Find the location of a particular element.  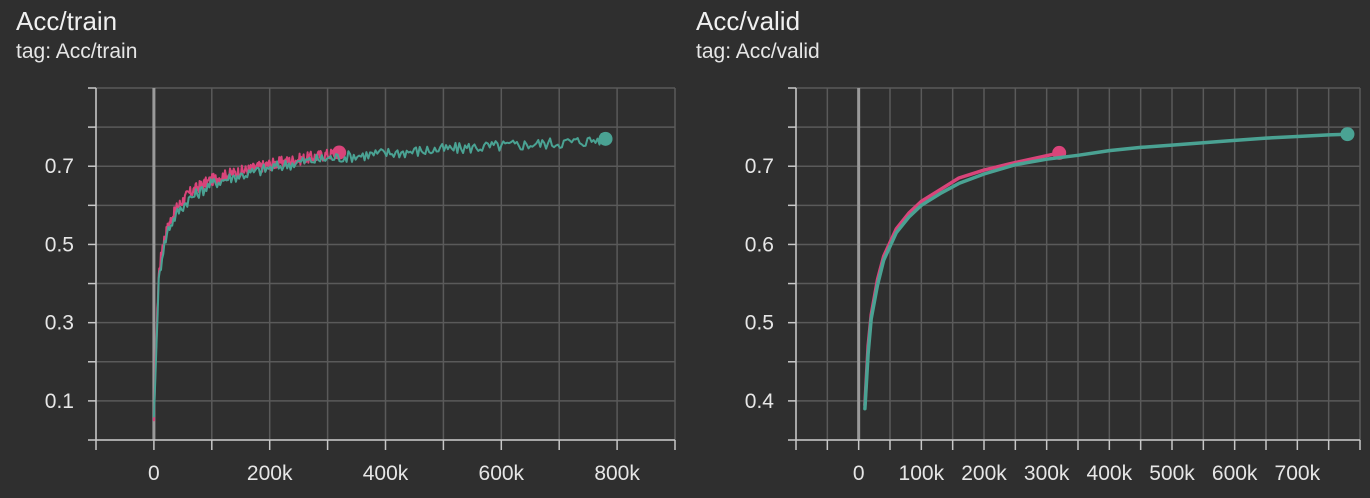

y-tick-label: 0.3 is located at coordinates (59, 323).